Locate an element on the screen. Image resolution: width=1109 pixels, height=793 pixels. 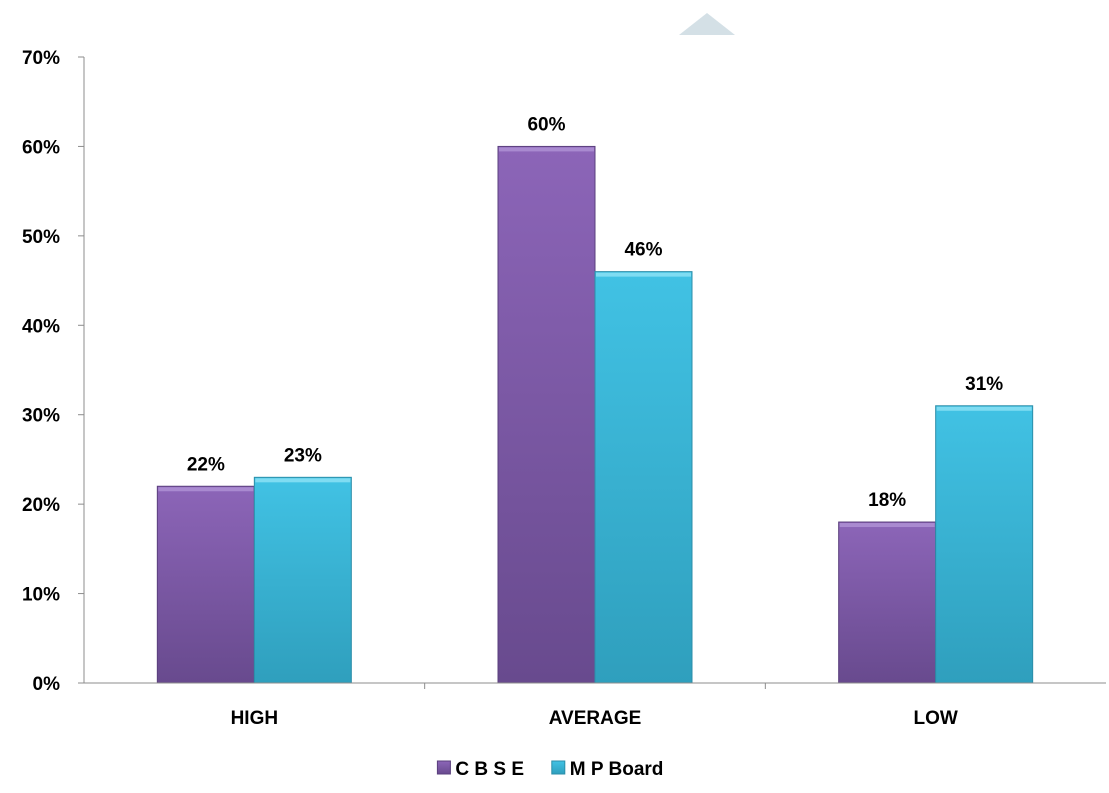
legend-label: M P Board is located at coordinates (617, 769).